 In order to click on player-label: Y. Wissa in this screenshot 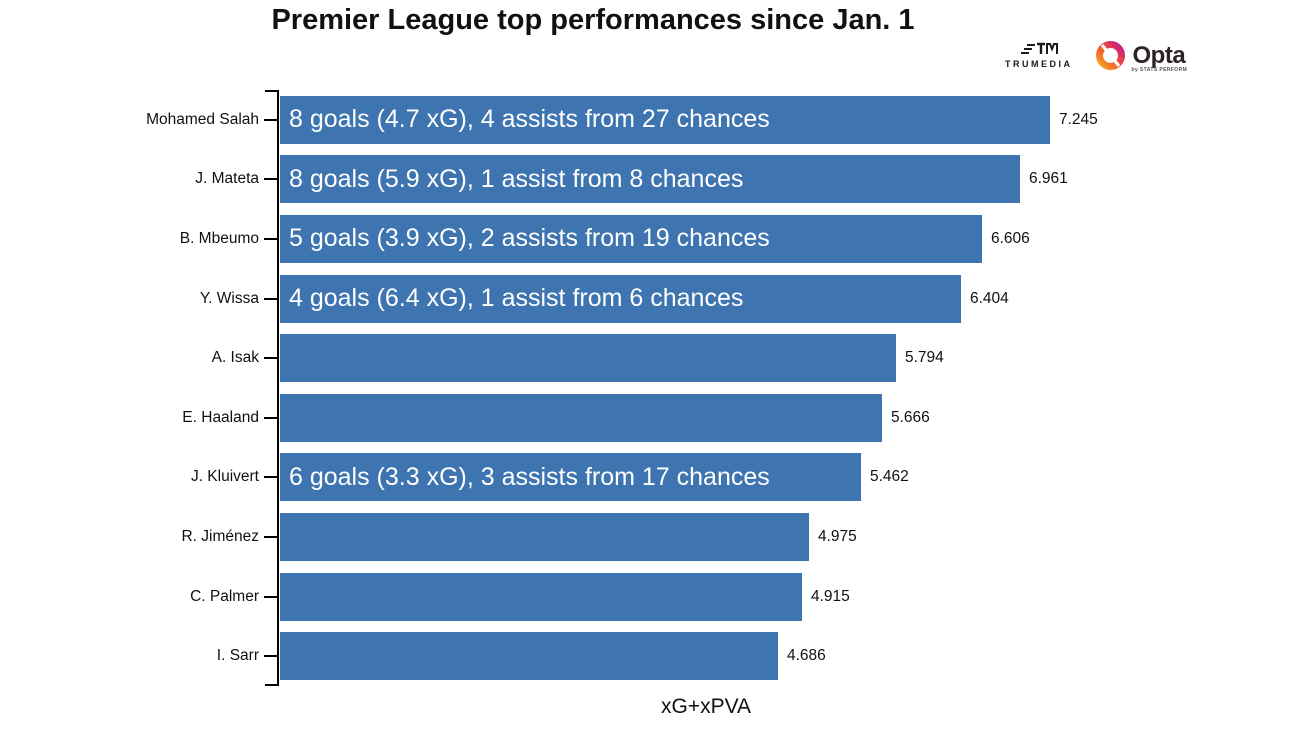, I will do `click(229, 298)`.